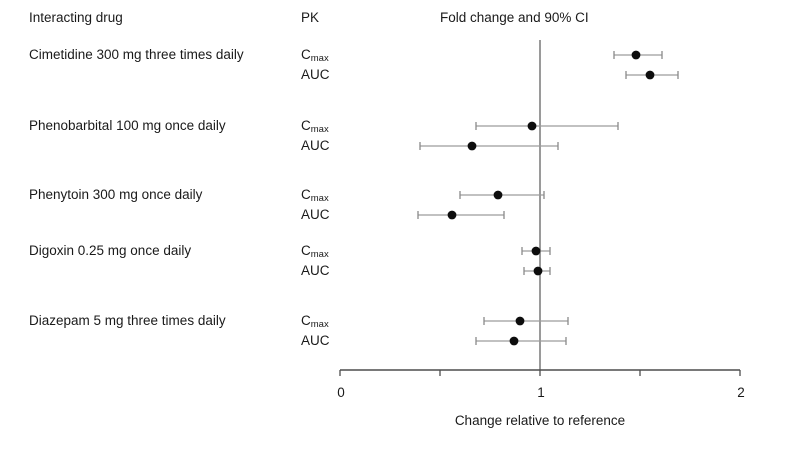 This screenshot has height=457, width=788. Describe the element at coordinates (541, 392) in the screenshot. I see `x-axis-tick-label: 1` at that location.